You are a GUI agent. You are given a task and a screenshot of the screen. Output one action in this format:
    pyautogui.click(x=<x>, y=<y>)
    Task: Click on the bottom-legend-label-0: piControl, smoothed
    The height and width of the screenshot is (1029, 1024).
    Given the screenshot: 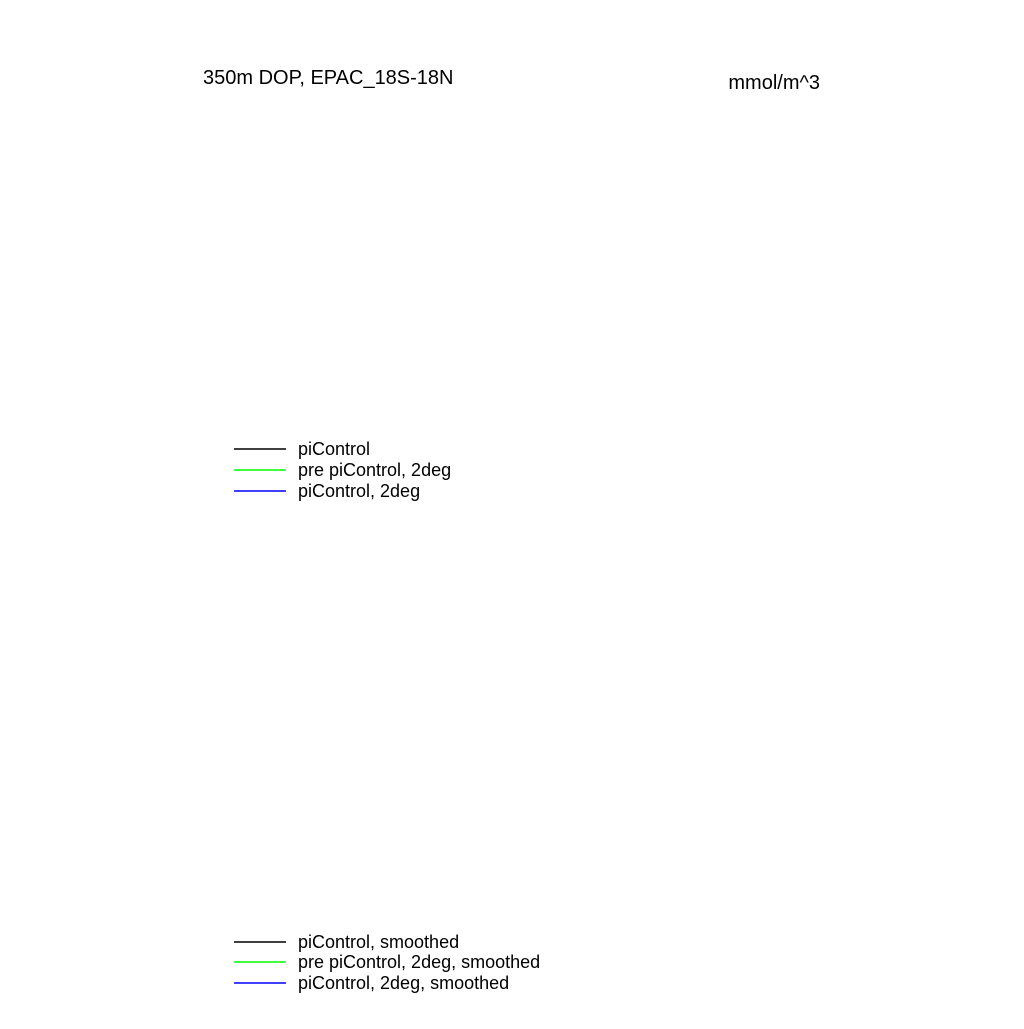 What is the action you would take?
    pyautogui.click(x=378, y=942)
    